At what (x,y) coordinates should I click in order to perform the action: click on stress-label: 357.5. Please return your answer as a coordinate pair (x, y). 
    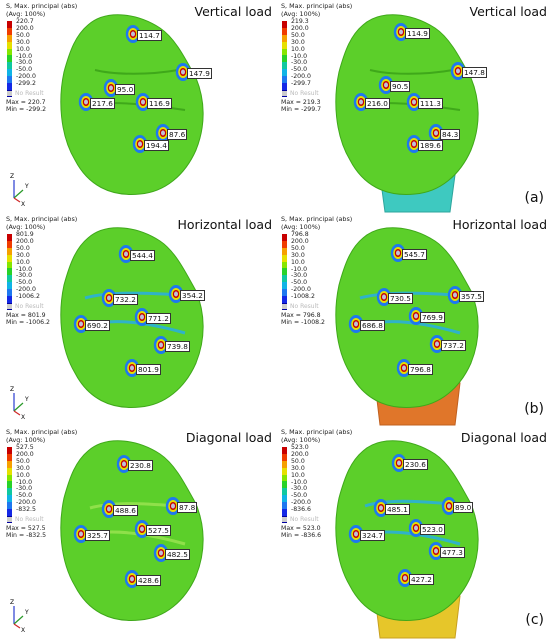
    Looking at the image, I should click on (471, 296).